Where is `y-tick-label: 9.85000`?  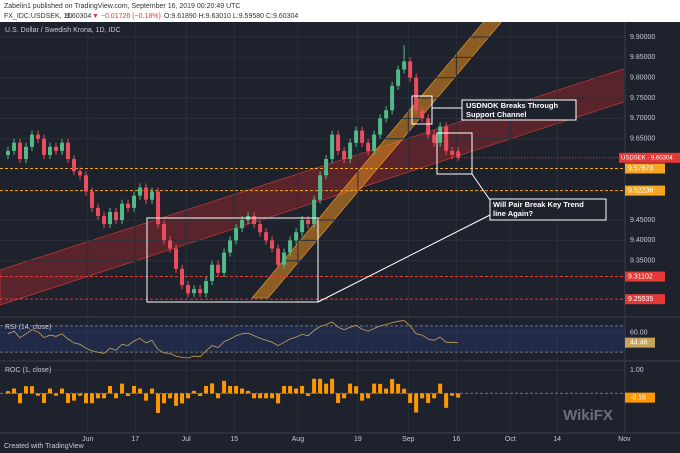 y-tick-label: 9.85000 is located at coordinates (642, 57).